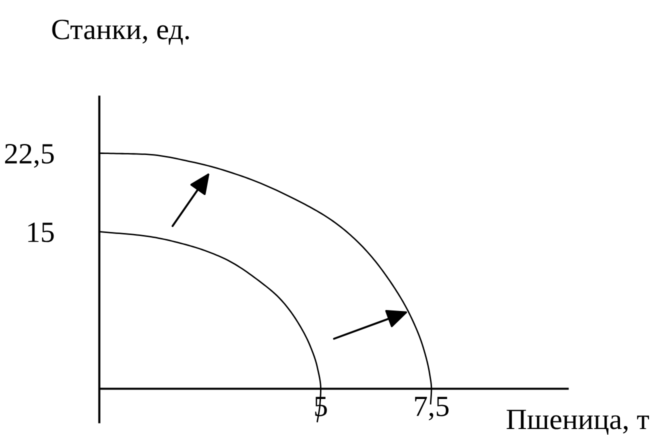 This screenshot has height=435, width=663. What do you see at coordinates (41, 232) in the screenshot?
I see `y-tick-label: 15` at bounding box center [41, 232].